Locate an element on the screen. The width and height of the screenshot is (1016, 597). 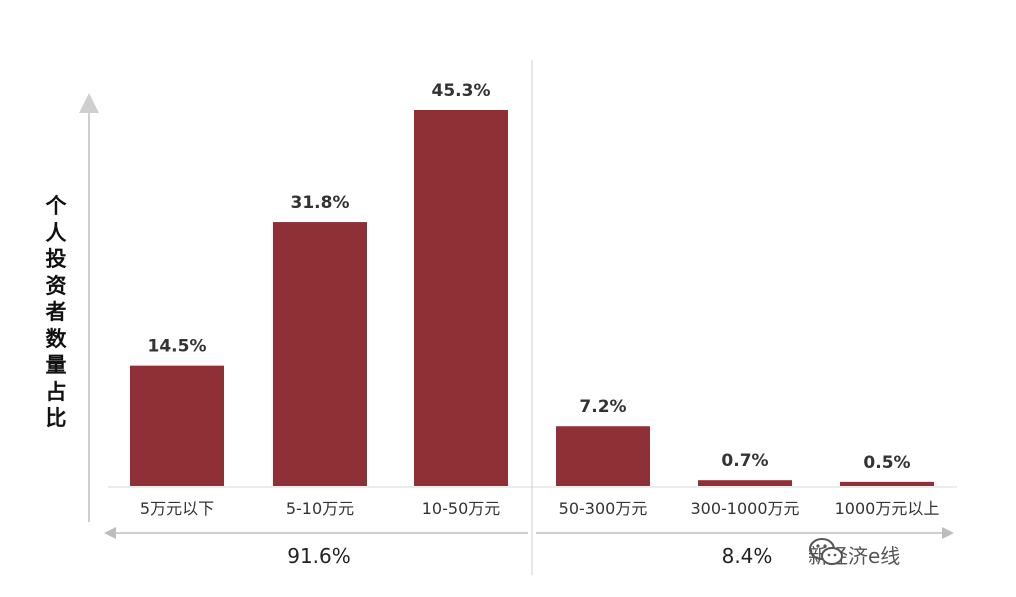
data-label-0: 14.5% is located at coordinates (177, 347).